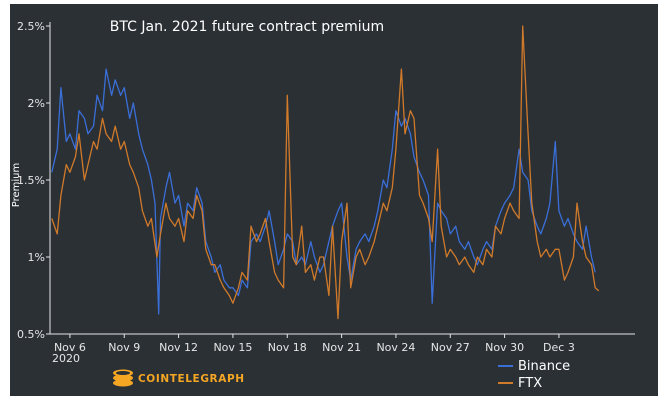 The height and width of the screenshot is (402, 668). What do you see at coordinates (232, 347) in the screenshot?
I see `x-tick-label: Nov 15` at bounding box center [232, 347].